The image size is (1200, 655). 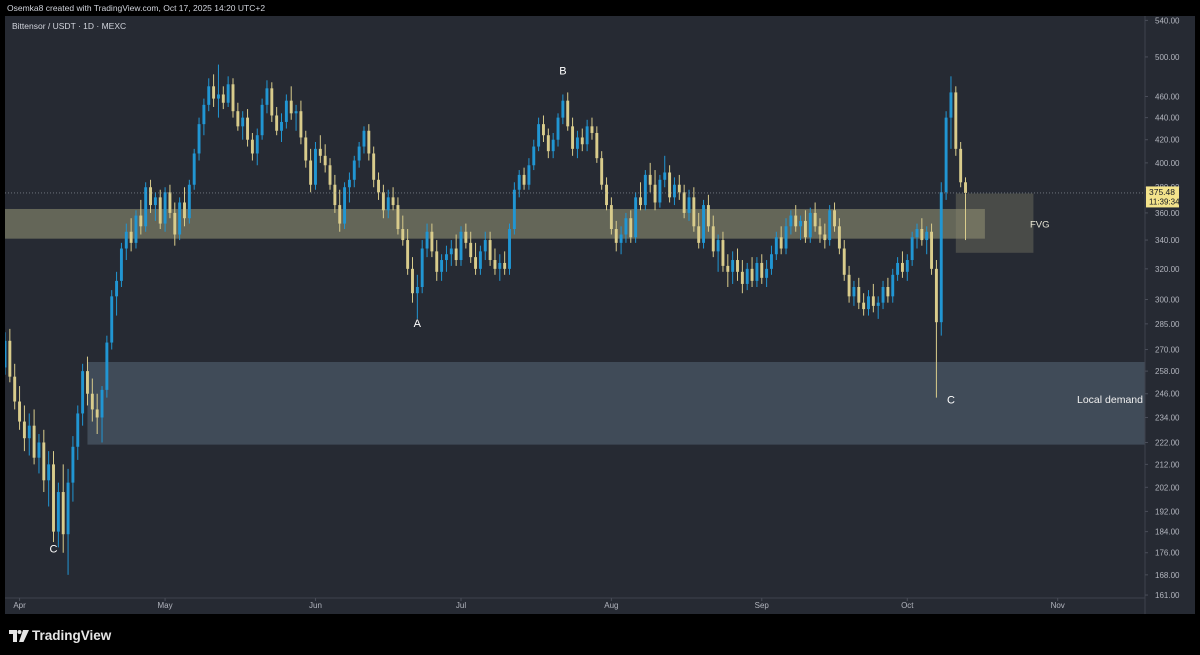 What do you see at coordinates (60, 636) in the screenshot?
I see `tradingview-logo: TradingView` at bounding box center [60, 636].